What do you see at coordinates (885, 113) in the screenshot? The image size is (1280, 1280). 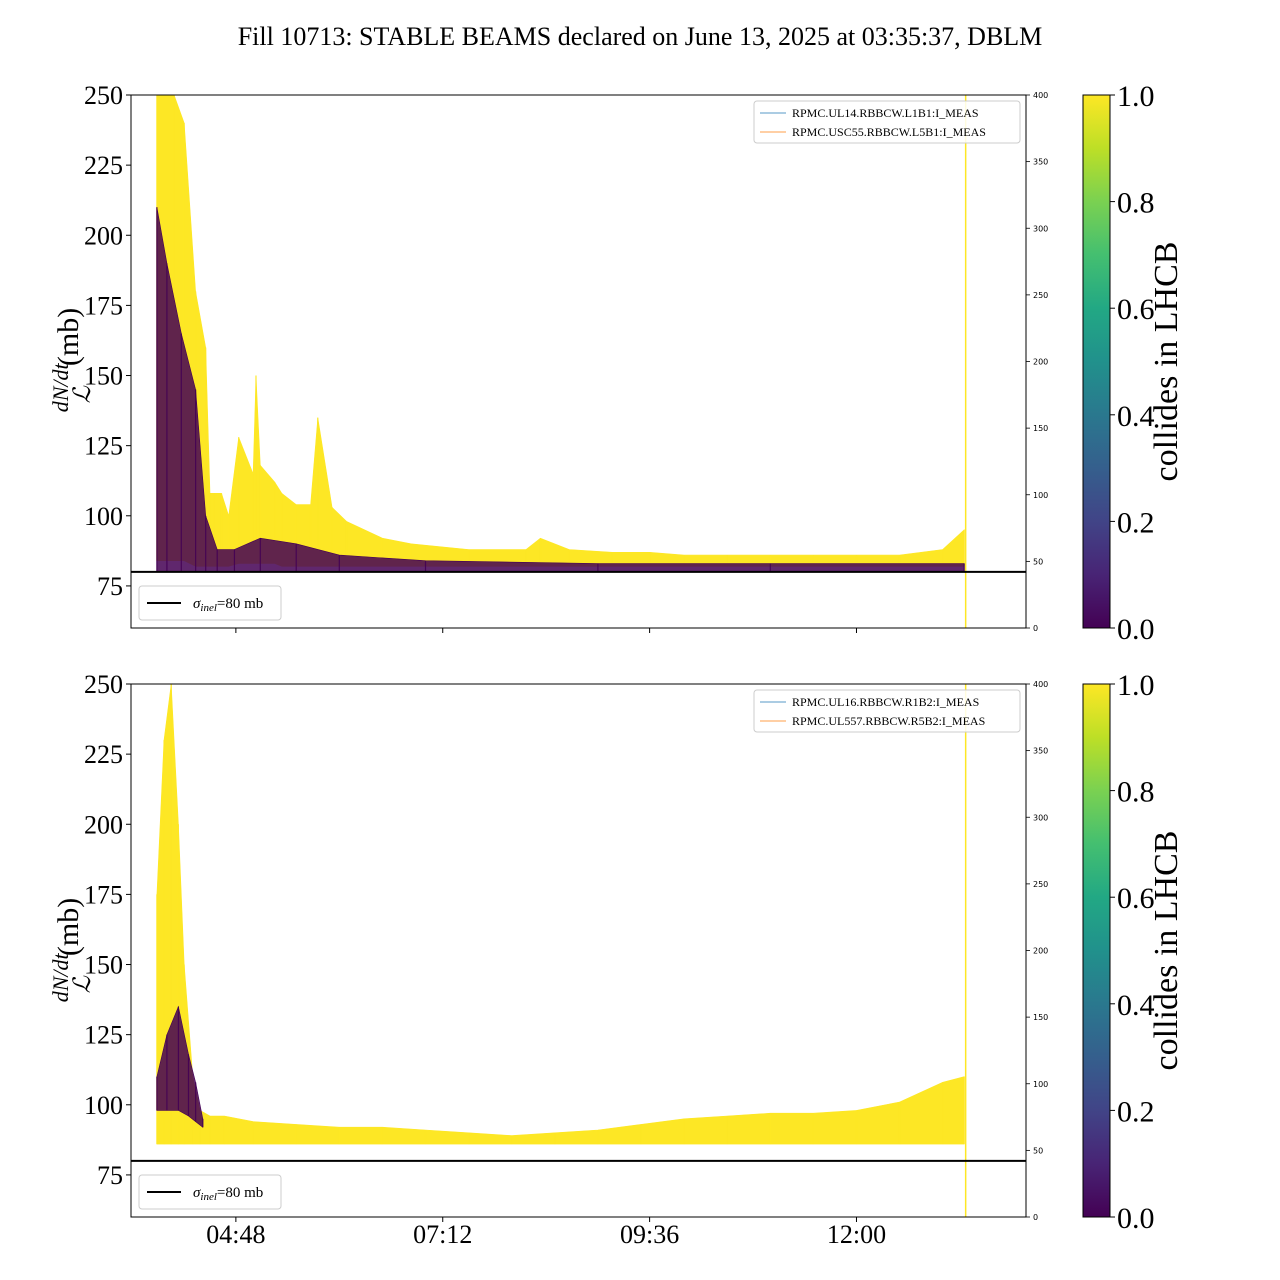 I see `legend-label: RPMC.UL14.RBBCW.L1B1:I_MEAS` at bounding box center [885, 113].